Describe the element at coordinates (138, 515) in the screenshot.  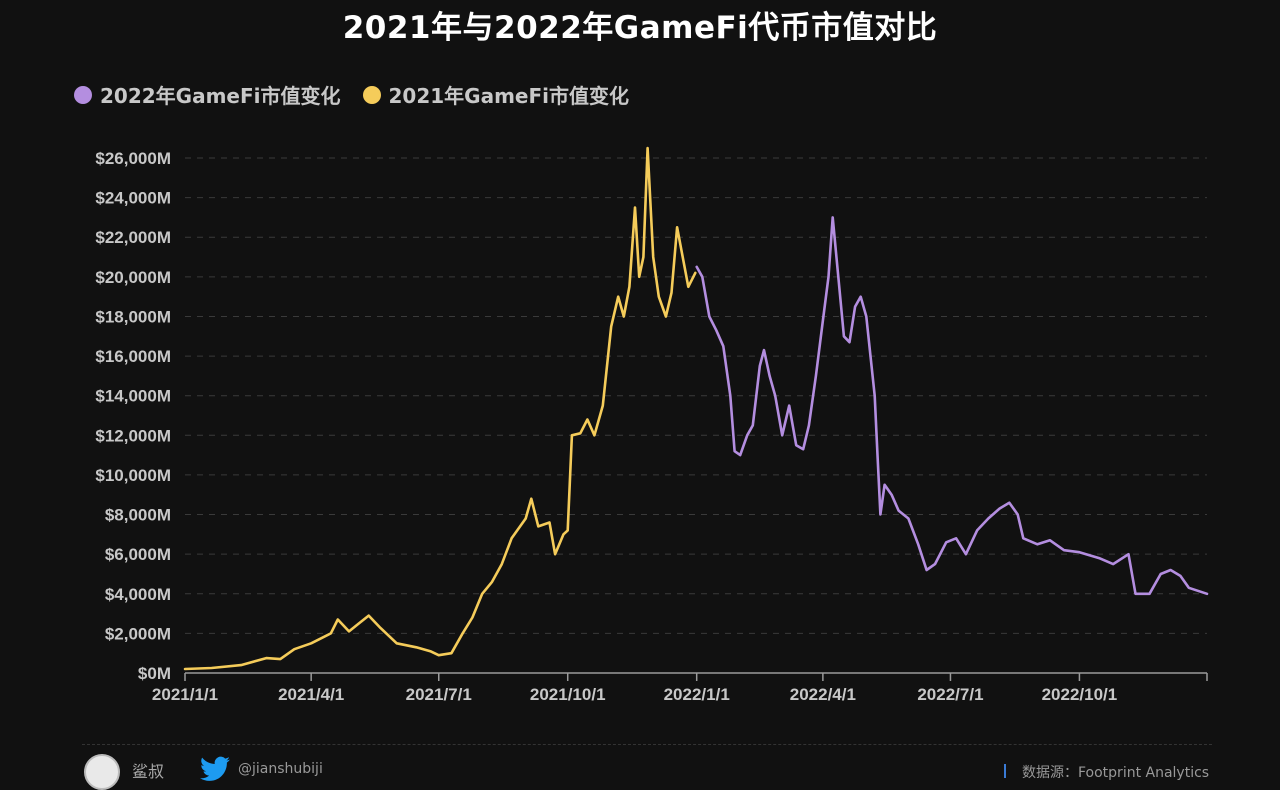
I see `y-tick-label: $8,000M` at that location.